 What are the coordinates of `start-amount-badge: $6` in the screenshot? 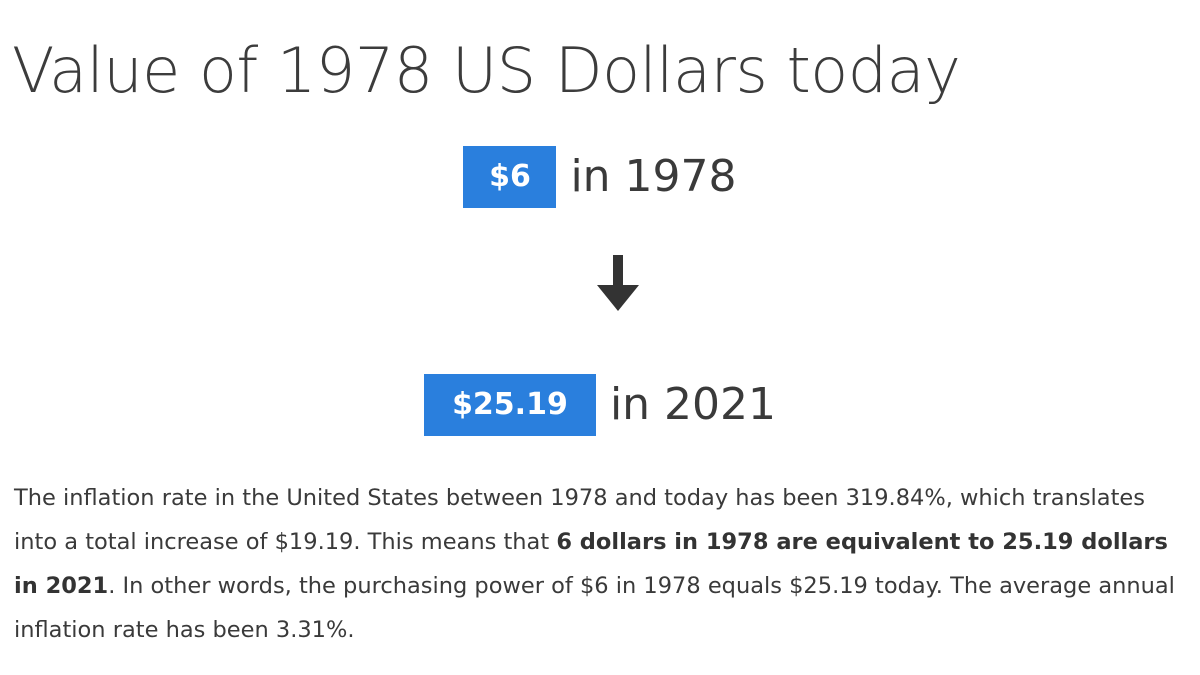 It's located at (510, 177).